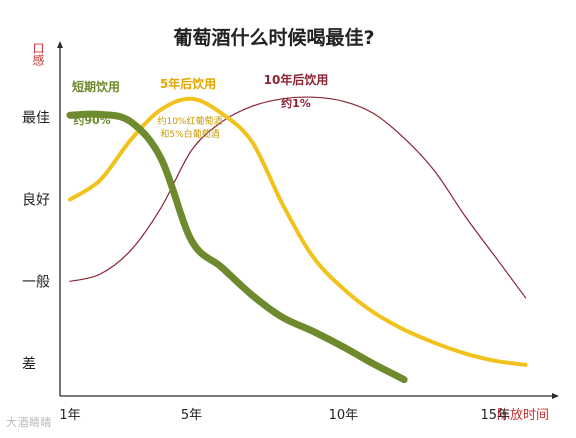 This screenshot has width=576, height=438. Describe the element at coordinates (189, 134) in the screenshot. I see `series-note-5-years-line: 和5%白葡萄酒` at that location.